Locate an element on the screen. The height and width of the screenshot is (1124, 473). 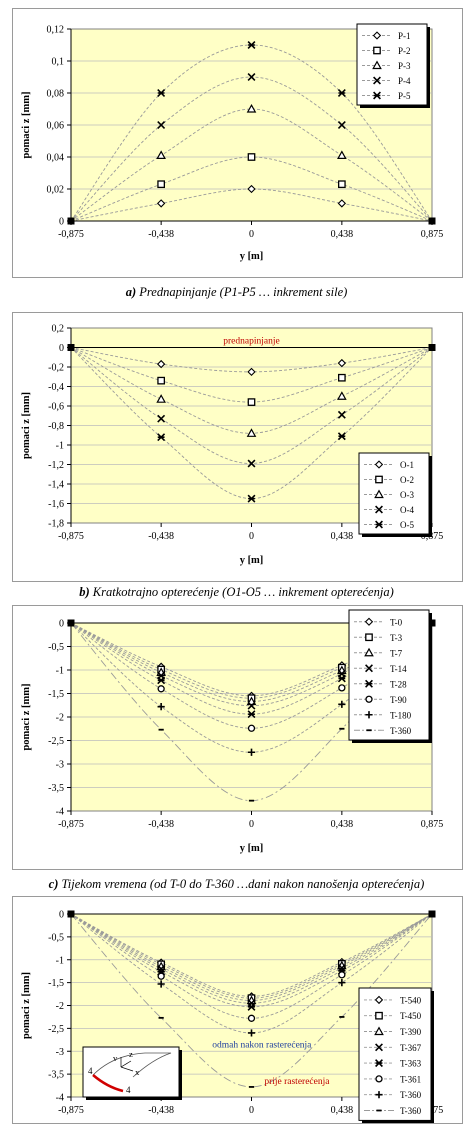
y-tick-label: 0,12 is located at coordinates (56, 30).